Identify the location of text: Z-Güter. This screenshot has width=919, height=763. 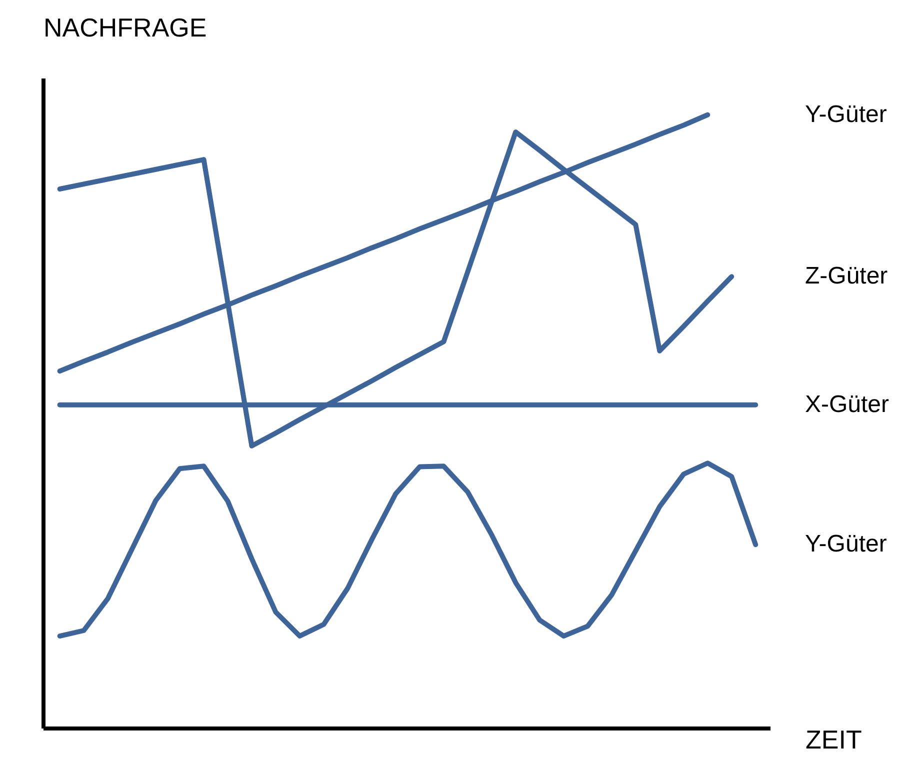
(846, 276).